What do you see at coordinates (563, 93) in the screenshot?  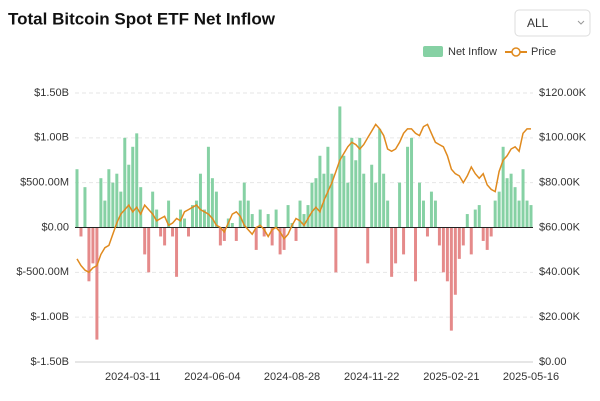 I see `y2-tick-label: $120.00K` at bounding box center [563, 93].